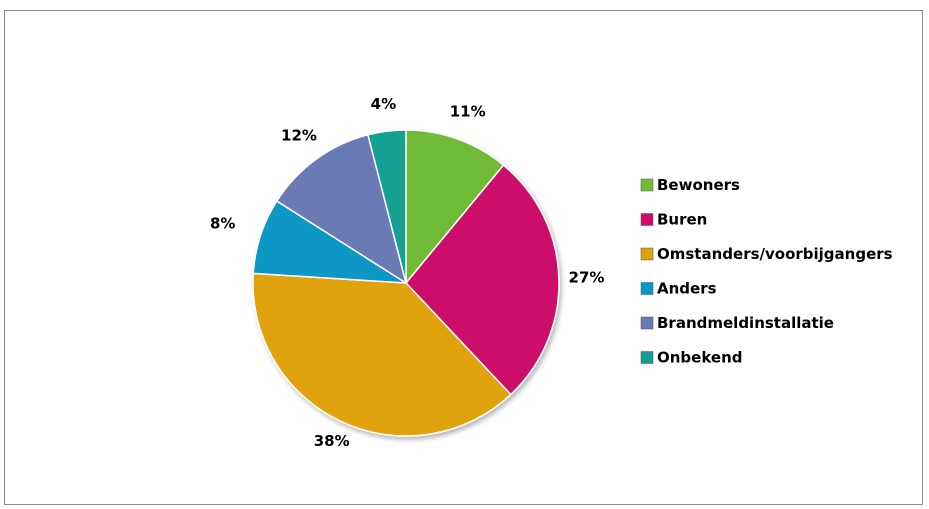 This screenshot has height=509, width=929. I want to click on legend-label: Buren, so click(682, 220).